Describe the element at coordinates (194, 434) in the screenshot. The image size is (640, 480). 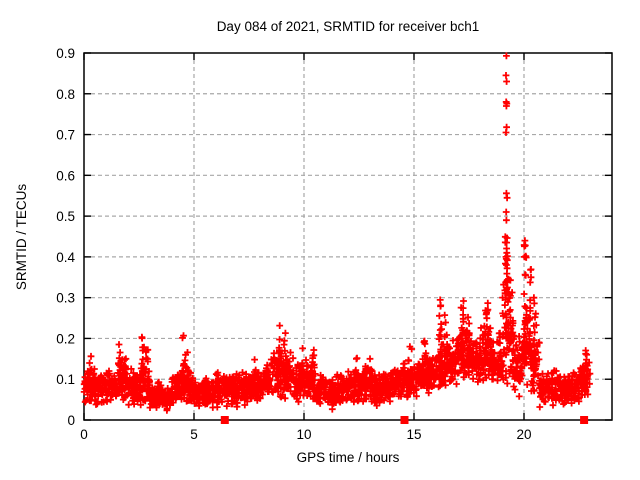
I see `x-tick-label: 5` at that location.